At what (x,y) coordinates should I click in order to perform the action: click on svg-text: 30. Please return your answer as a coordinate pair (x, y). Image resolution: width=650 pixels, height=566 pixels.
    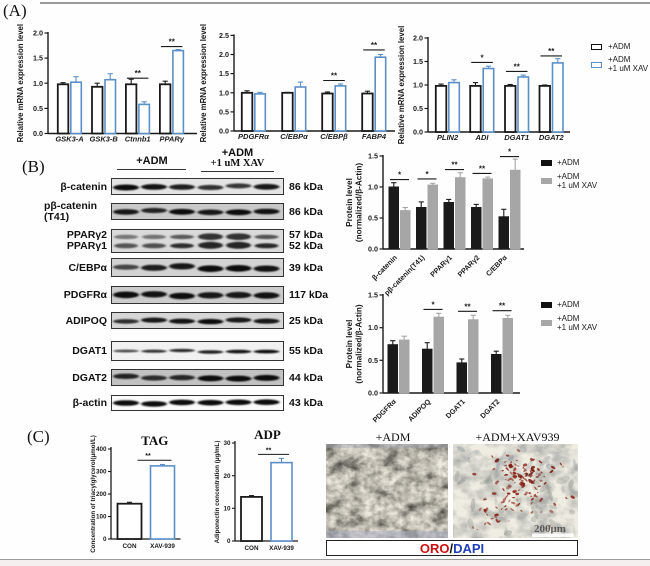
    Looking at the image, I should click on (227, 443).